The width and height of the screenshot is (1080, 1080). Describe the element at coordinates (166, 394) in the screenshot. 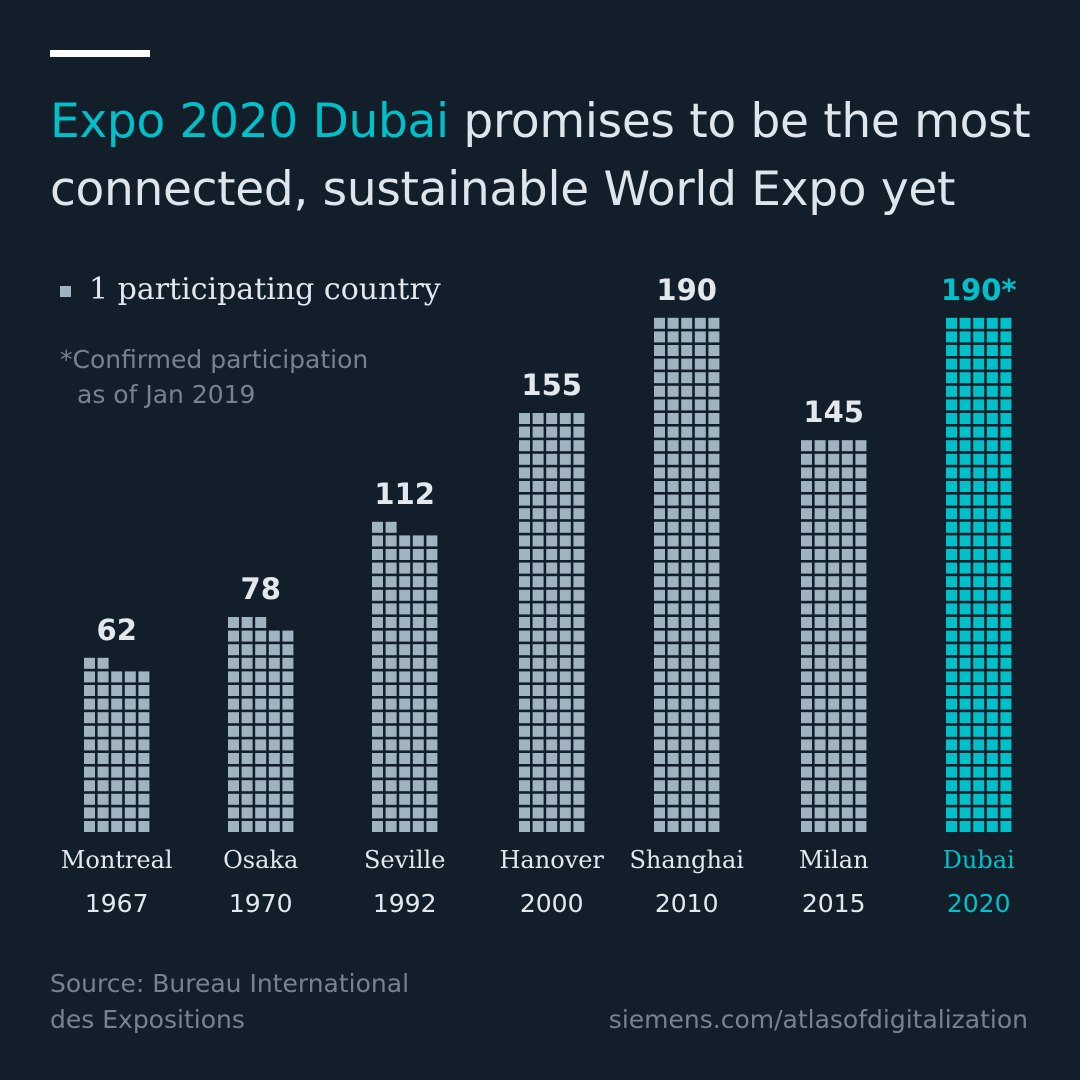

I see `footnote-line-2: as of Jan 2019` at that location.